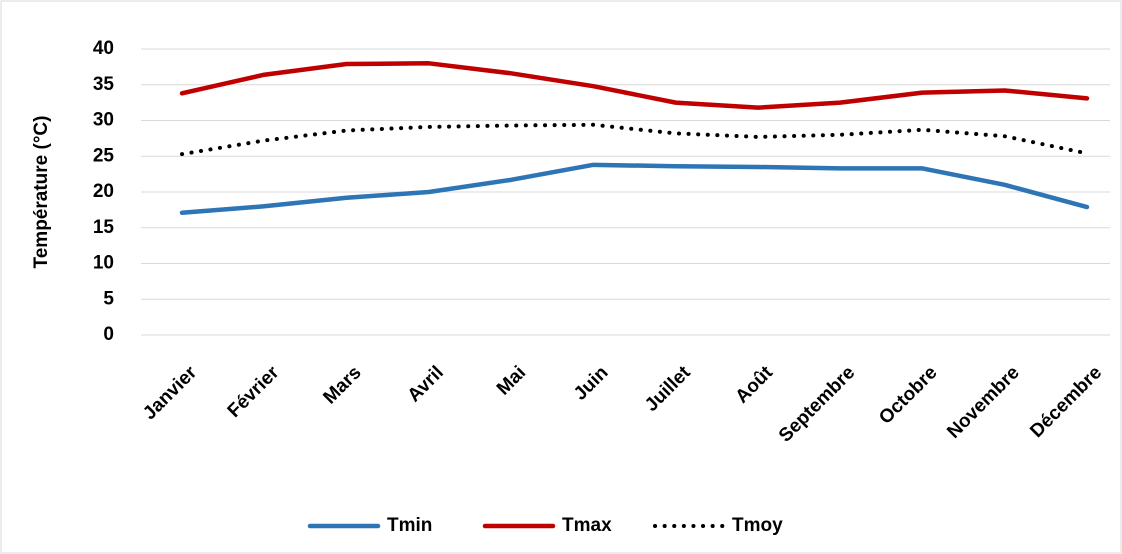  What do you see at coordinates (103, 48) in the screenshot?
I see `y-tick-label: 40` at bounding box center [103, 48].